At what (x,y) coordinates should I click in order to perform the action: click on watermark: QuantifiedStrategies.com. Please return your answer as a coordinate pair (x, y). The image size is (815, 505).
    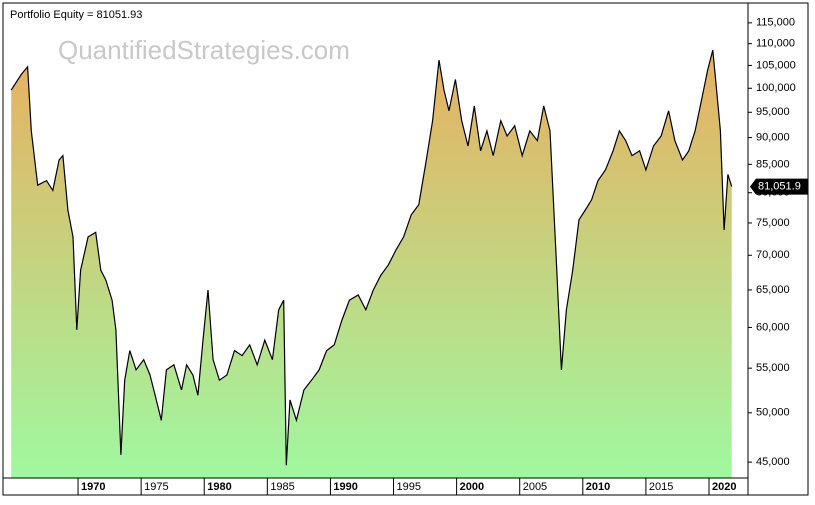
    Looking at the image, I should click on (204, 50).